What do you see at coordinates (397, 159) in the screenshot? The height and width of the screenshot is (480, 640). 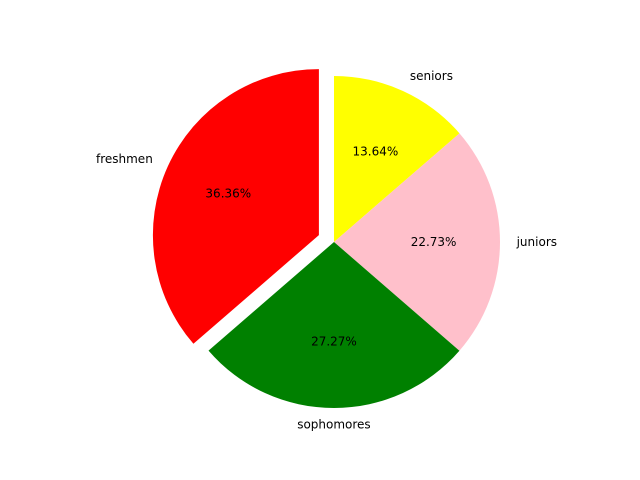 I see `pie-slice-seniors` at bounding box center [397, 159].